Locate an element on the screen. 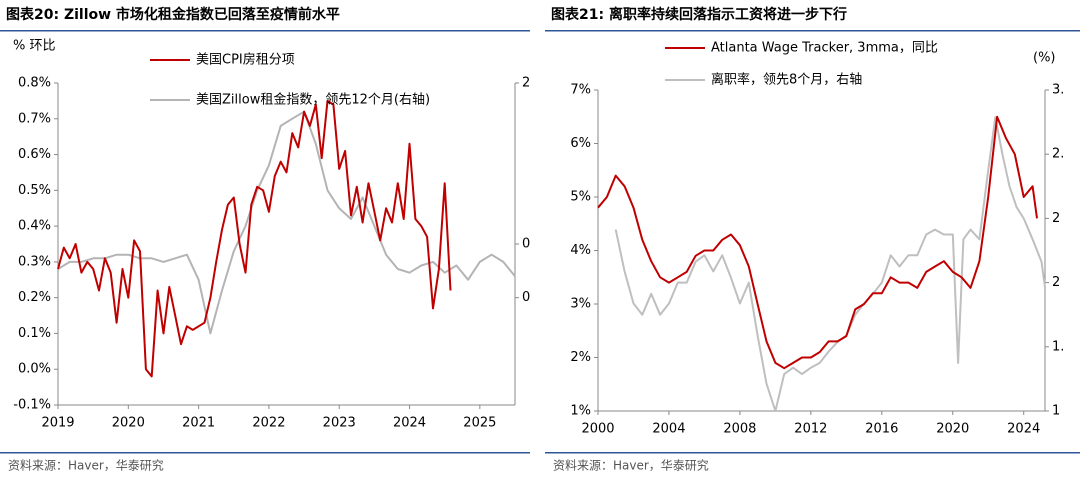 The image size is (1080, 478). y2-tick-label: 3. is located at coordinates (1058, 90).